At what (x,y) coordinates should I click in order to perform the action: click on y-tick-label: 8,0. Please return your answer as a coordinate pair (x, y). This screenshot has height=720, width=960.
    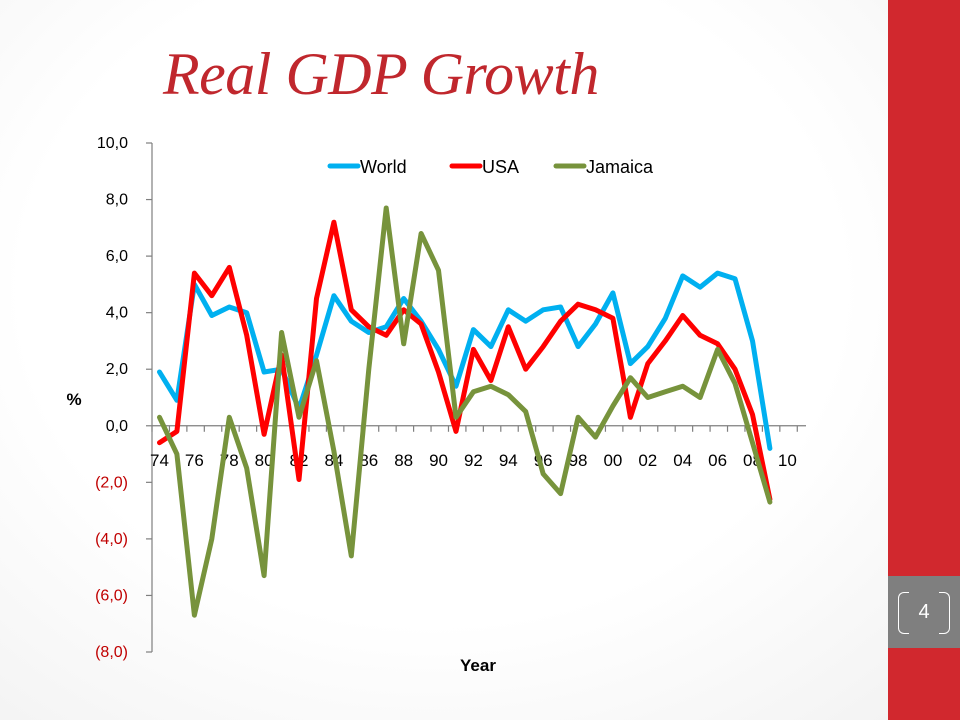
    Looking at the image, I should click on (117, 200).